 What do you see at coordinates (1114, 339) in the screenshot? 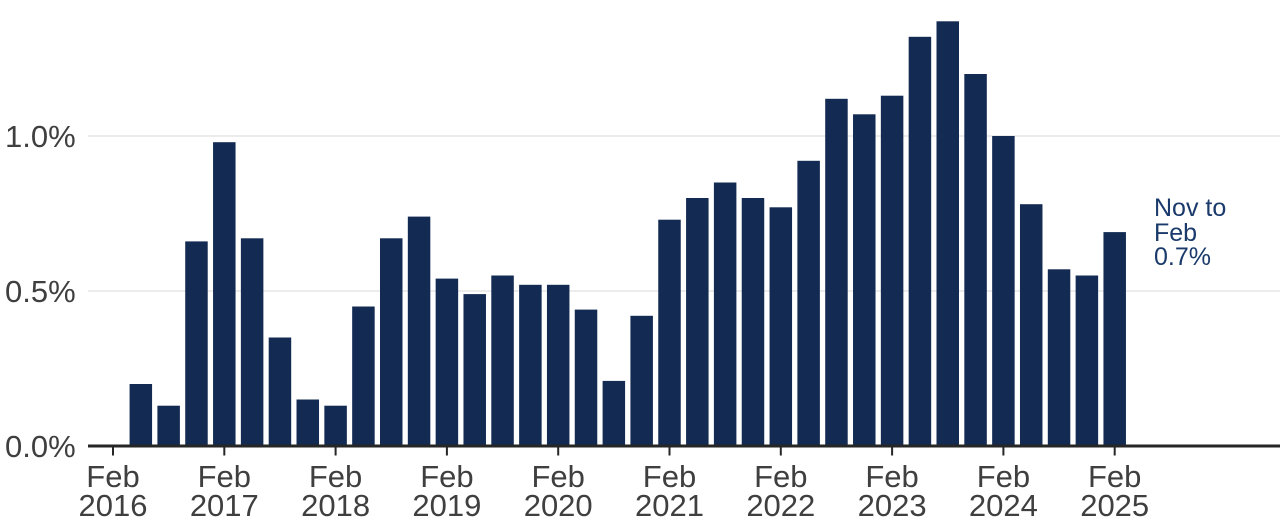
I see `bar-feb-2025` at bounding box center [1114, 339].